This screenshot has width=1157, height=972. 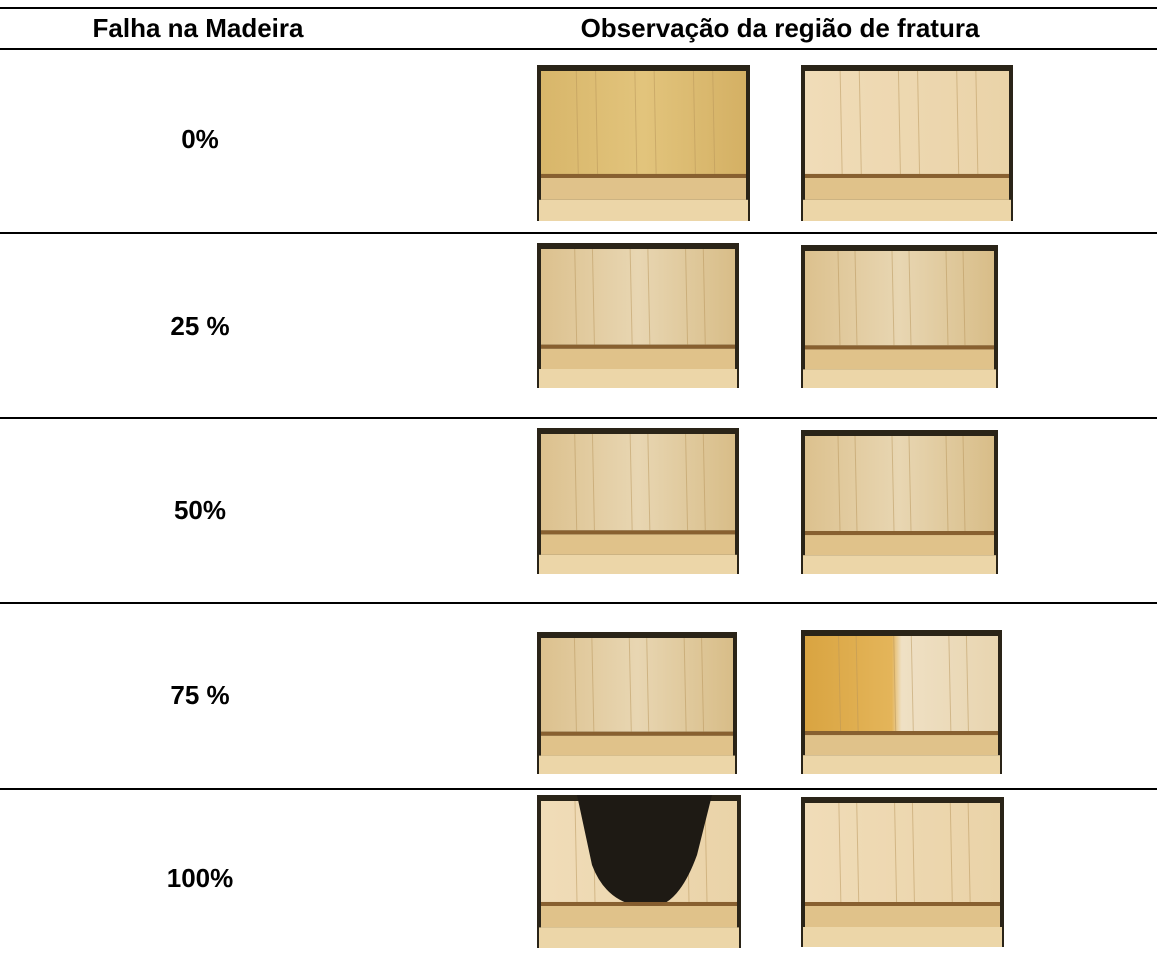 I want to click on row-label: 50%, so click(x=200, y=510).